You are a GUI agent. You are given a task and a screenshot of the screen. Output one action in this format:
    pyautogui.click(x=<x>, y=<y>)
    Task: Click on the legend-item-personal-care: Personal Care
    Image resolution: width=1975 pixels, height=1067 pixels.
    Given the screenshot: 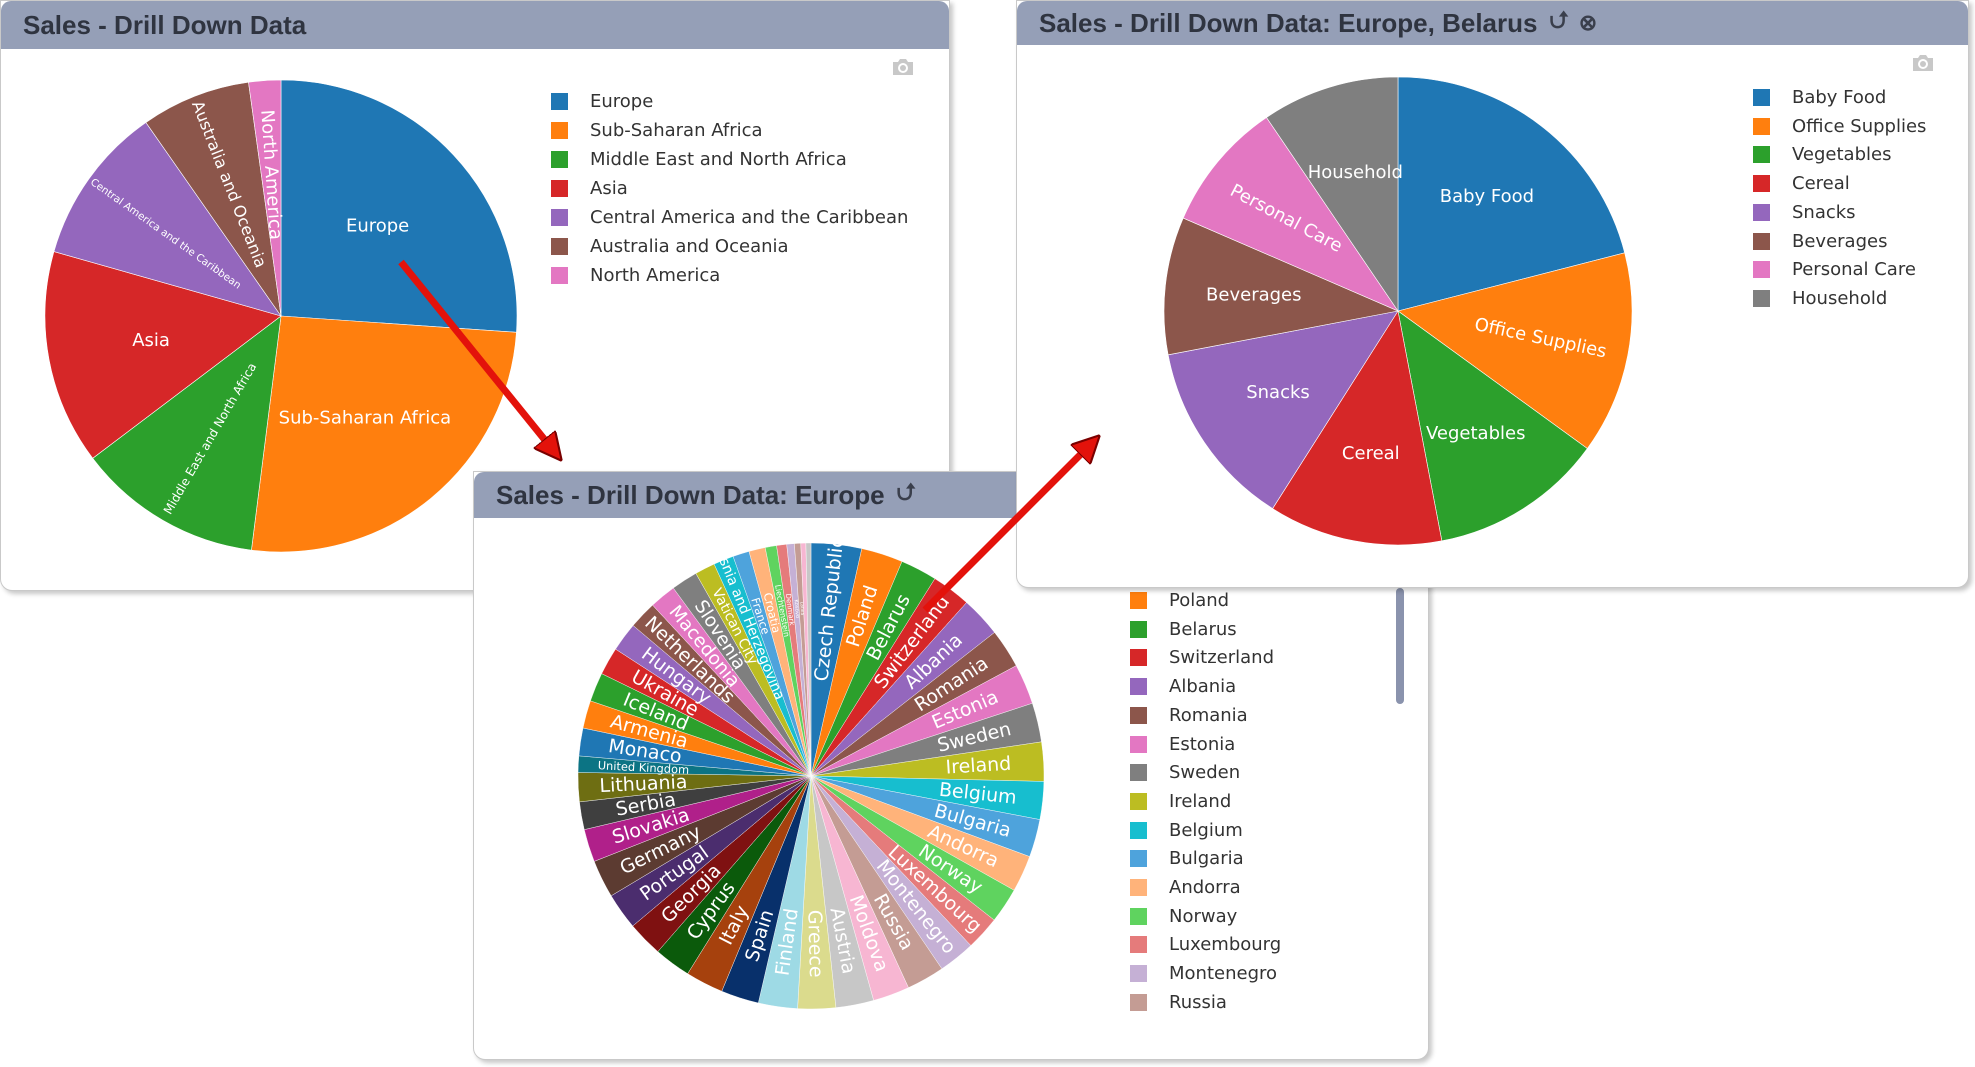 What is the action you would take?
    pyautogui.click(x=1834, y=269)
    